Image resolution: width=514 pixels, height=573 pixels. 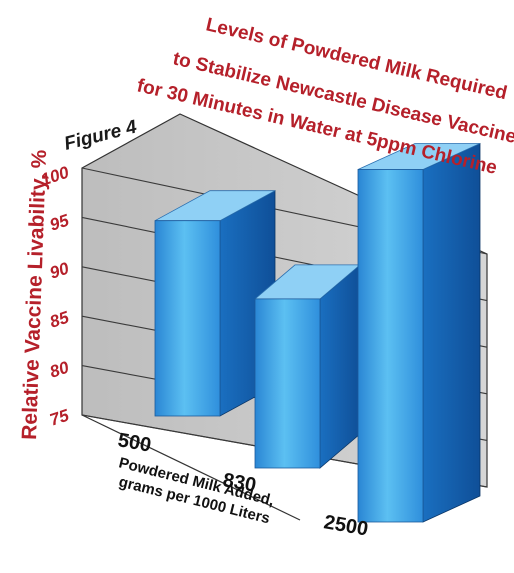 I want to click on y-axis-label: Relative Vaccine Livability, %, so click(x=34, y=294).